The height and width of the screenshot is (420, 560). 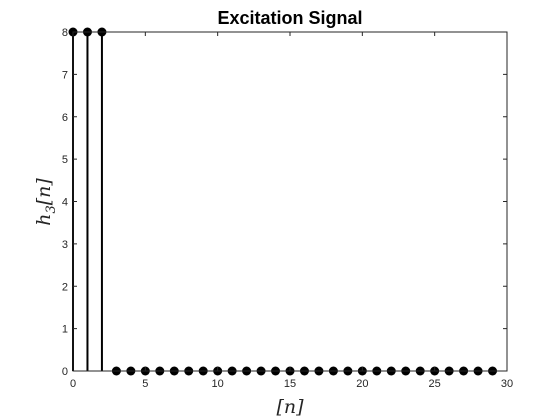 I want to click on y-tick-label: 5, so click(x=65, y=160).